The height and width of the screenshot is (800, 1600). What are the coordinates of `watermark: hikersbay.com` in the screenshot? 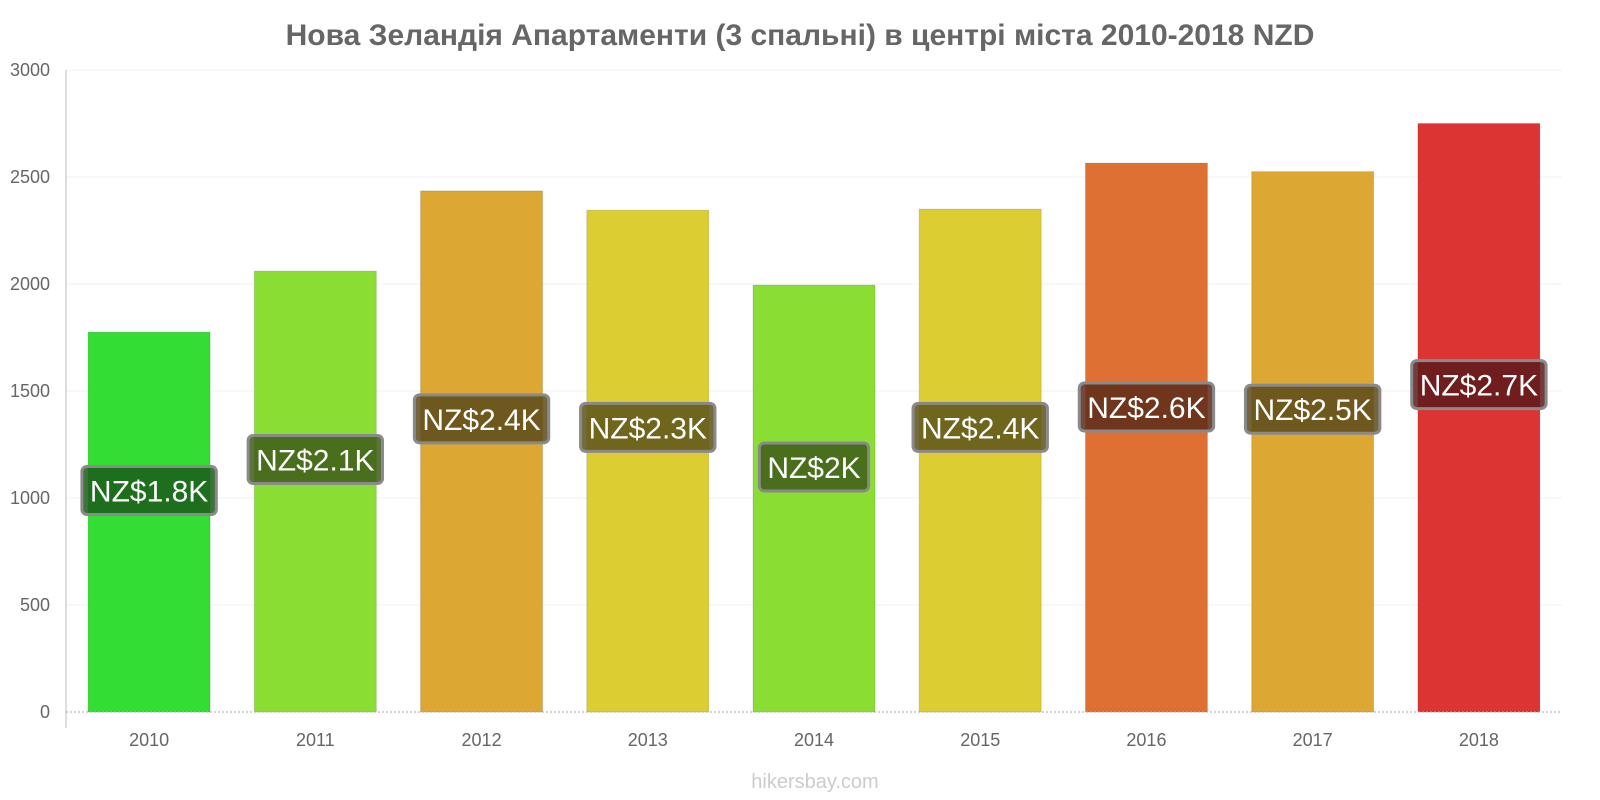 It's located at (814, 782).